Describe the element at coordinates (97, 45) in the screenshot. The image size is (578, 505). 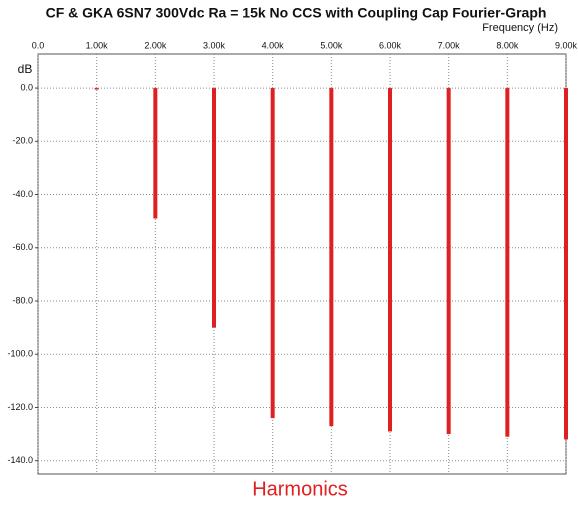
I see `x-tick-label: 1.00k` at that location.